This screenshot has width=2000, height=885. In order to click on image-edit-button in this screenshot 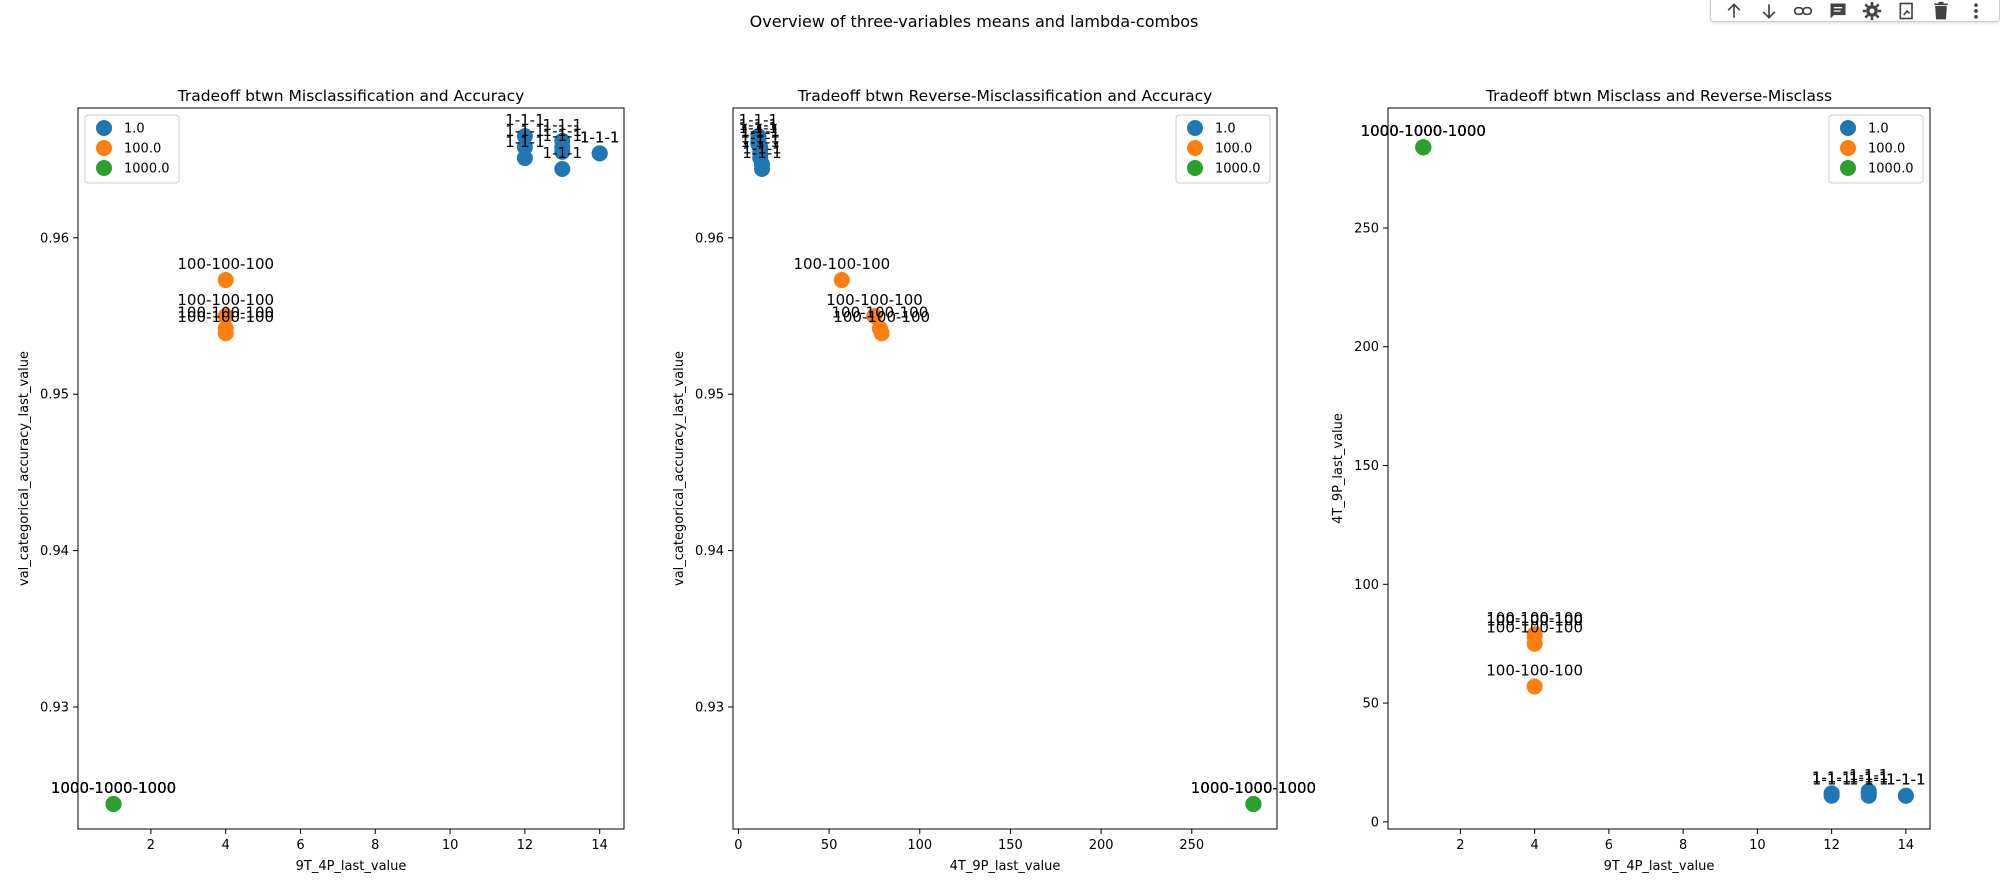, I will do `click(1907, 11)`.